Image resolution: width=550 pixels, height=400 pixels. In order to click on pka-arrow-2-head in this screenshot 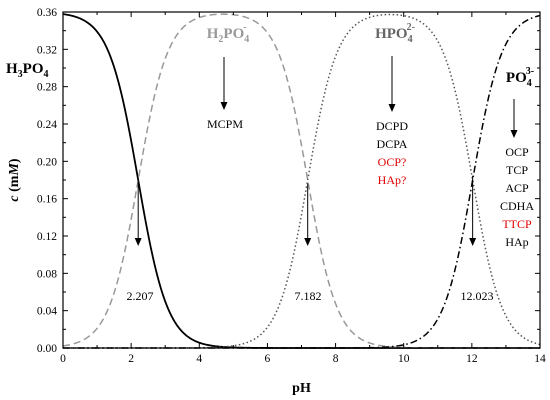, I will do `click(473, 242)`.